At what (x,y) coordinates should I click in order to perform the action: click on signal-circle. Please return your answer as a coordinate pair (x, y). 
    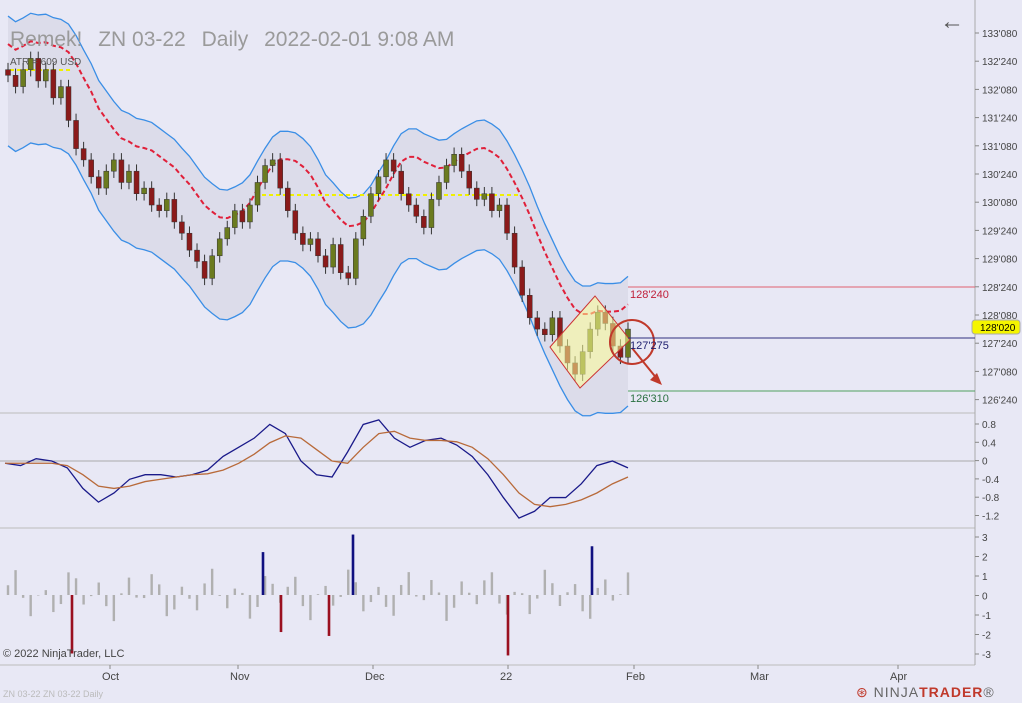
    Looking at the image, I should click on (632, 342).